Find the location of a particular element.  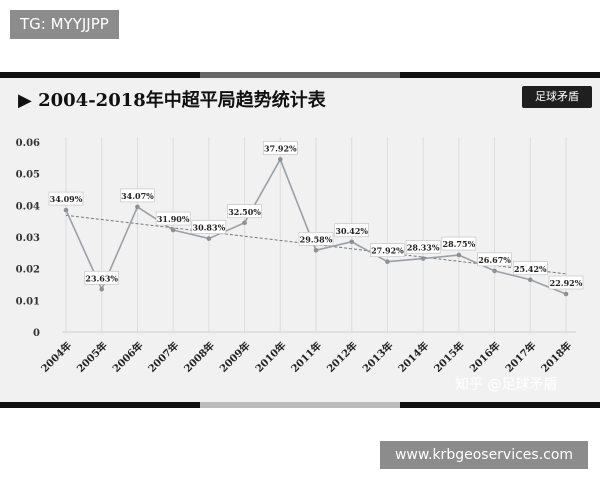

data-label: 31.90% is located at coordinates (173, 219).